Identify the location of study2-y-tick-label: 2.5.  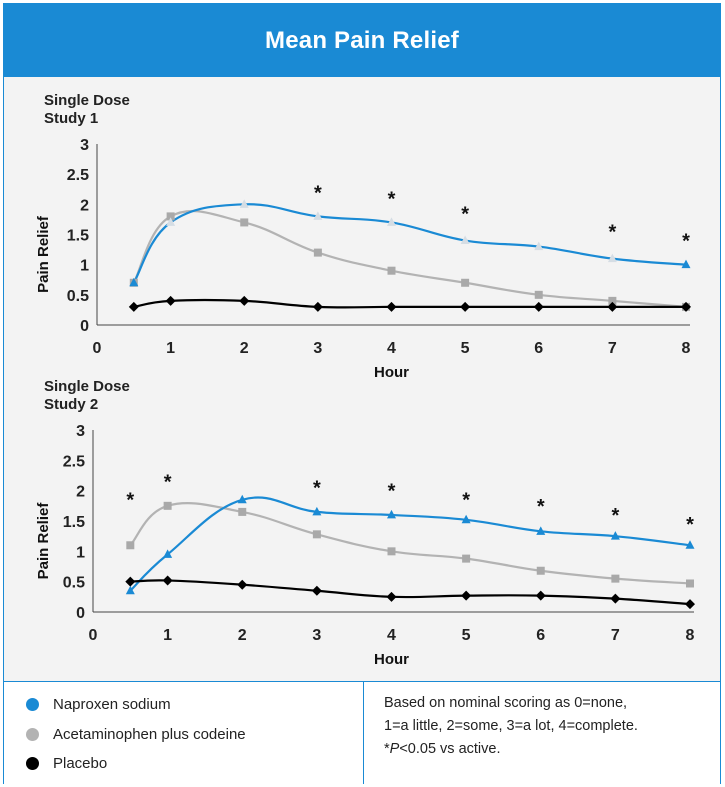
(74, 461).